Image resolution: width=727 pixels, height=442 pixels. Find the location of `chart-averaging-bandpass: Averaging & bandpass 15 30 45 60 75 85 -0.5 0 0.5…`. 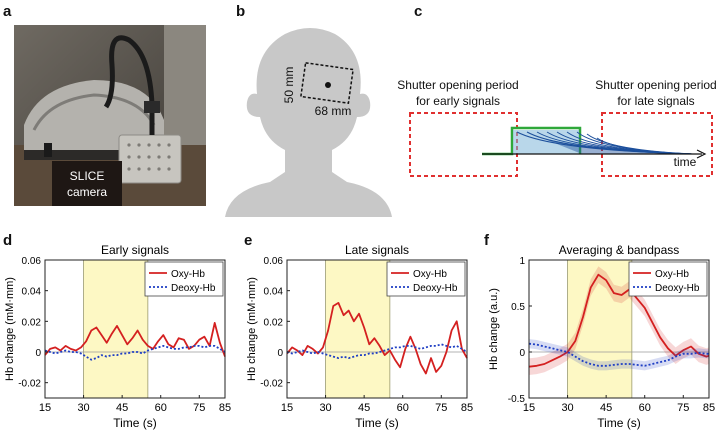

chart-averaging-bandpass: Averaging & bandpass 15 30 45 60 75 85 -0.5 0 0.5… is located at coordinates (601, 336).